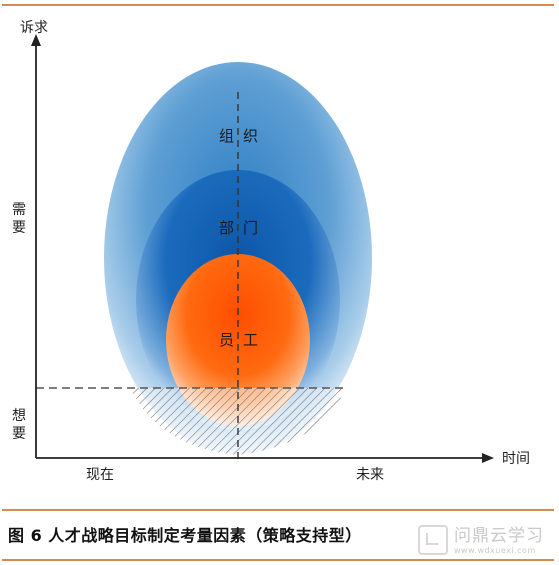 The width and height of the screenshot is (559, 565). Describe the element at coordinates (370, 475) in the screenshot. I see `x-tick-future: 未来` at that location.